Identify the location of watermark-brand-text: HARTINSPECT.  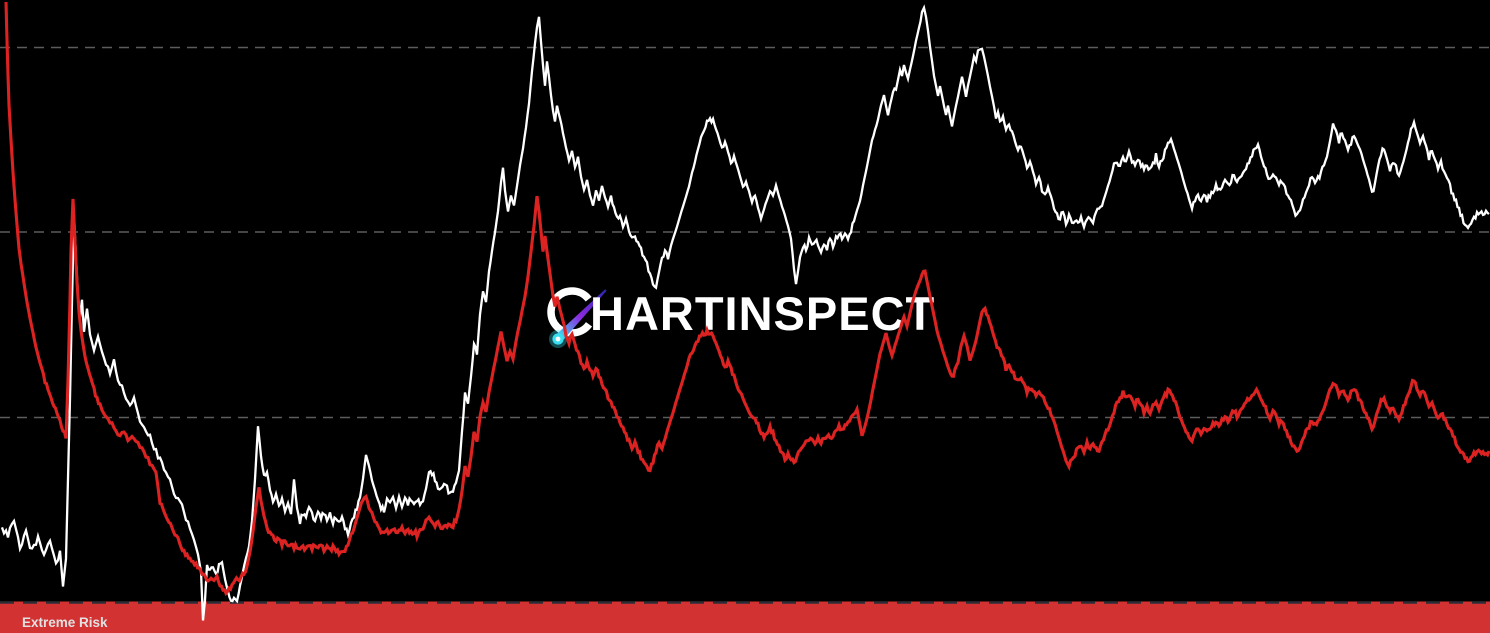
(762, 313).